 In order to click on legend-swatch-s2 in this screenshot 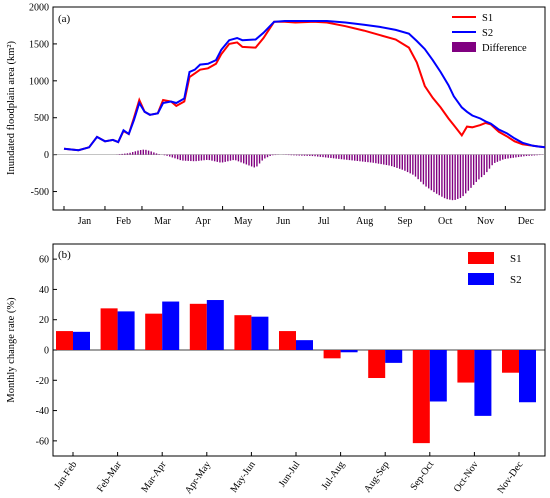, I will do `click(481, 279)`.